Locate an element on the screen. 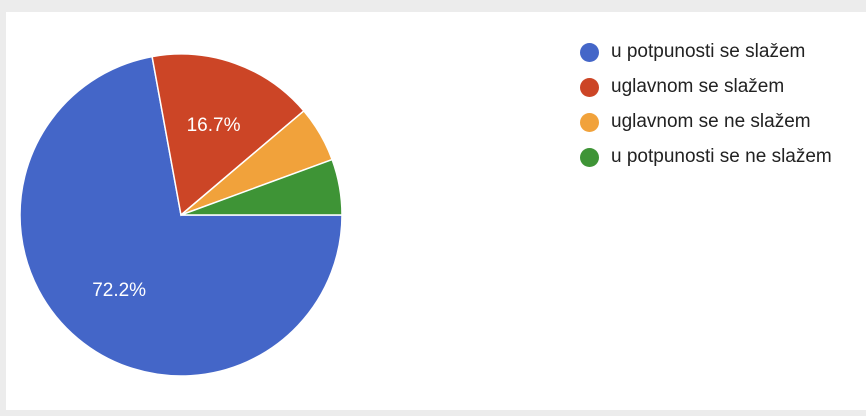 The image size is (866, 416). legend-label: u potpunosti se slažem is located at coordinates (708, 51).